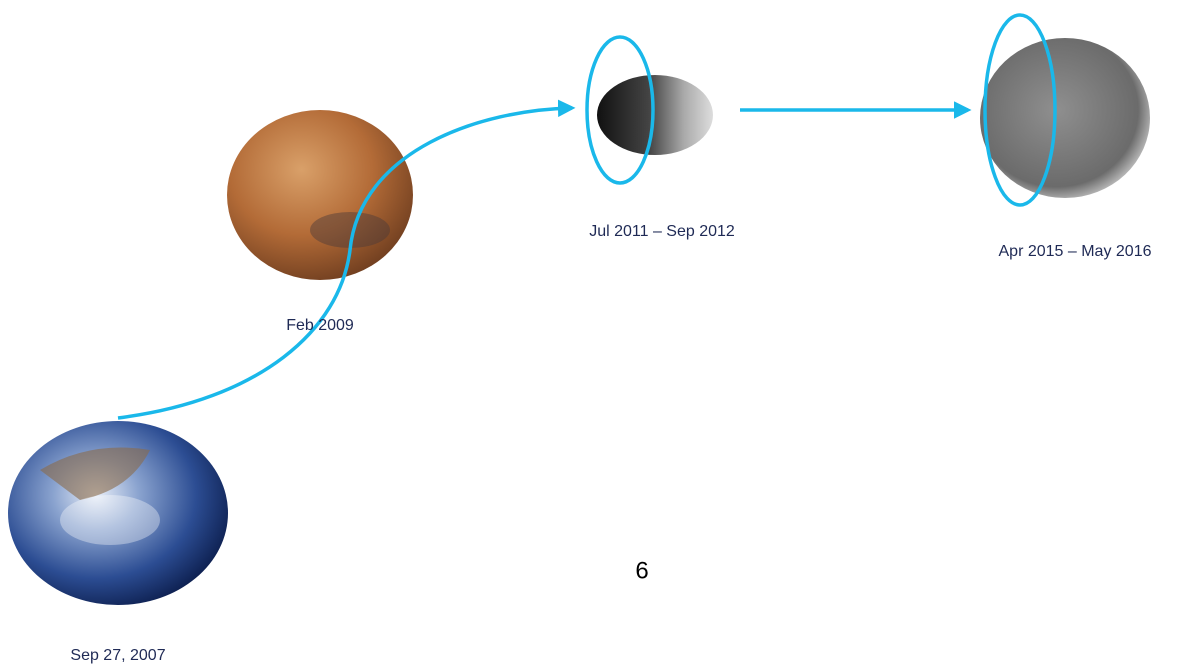 This screenshot has width=1179, height=668. What do you see at coordinates (350, 230) in the screenshot?
I see `mars-dark` at bounding box center [350, 230].